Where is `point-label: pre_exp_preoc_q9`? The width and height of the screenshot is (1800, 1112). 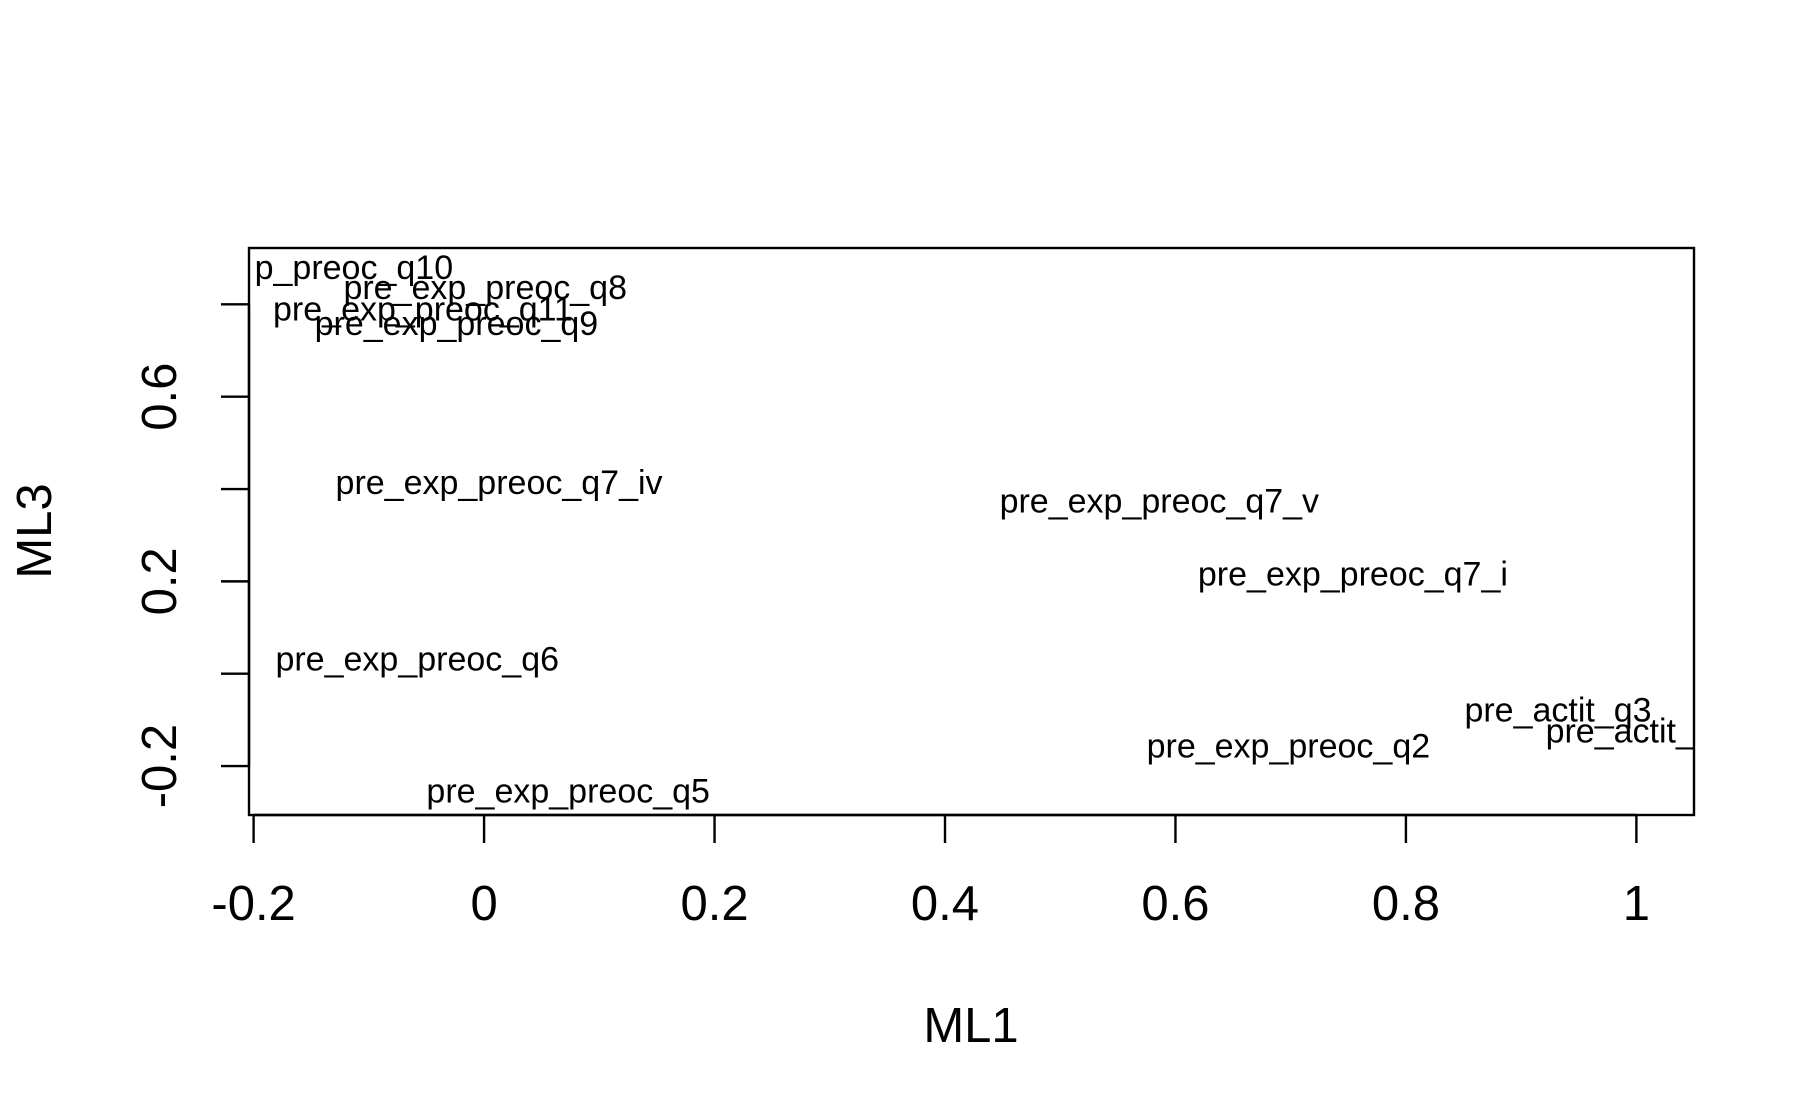 point-label: pre_exp_preoc_q9 is located at coordinates (457, 324).